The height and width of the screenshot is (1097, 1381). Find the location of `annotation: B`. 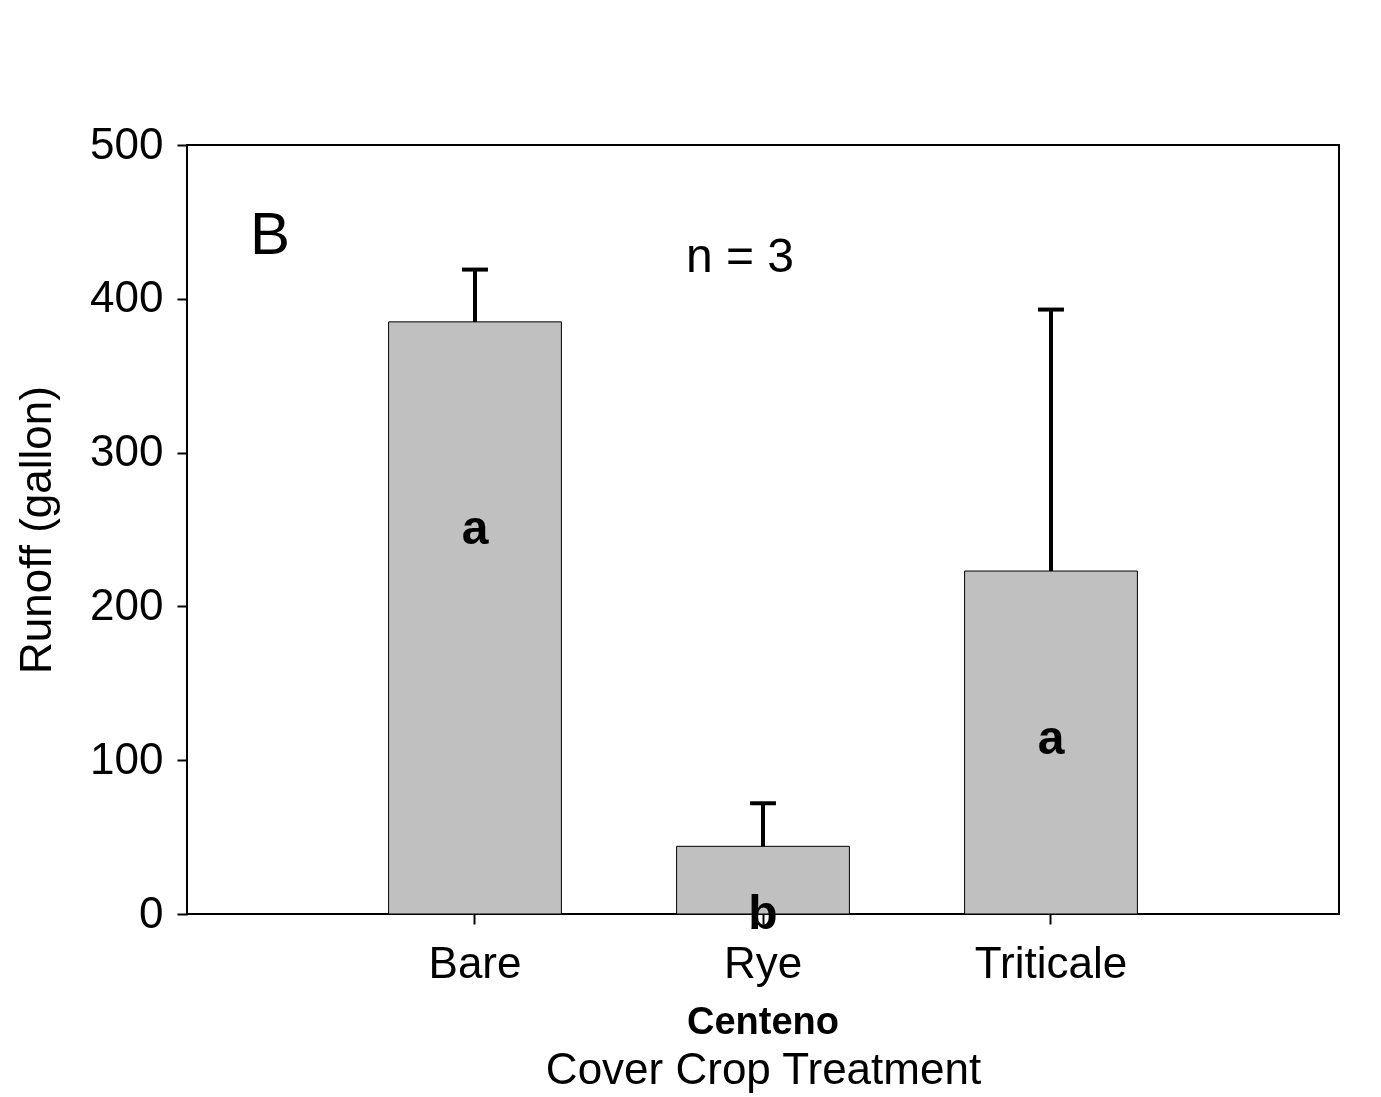

annotation: B is located at coordinates (270, 233).